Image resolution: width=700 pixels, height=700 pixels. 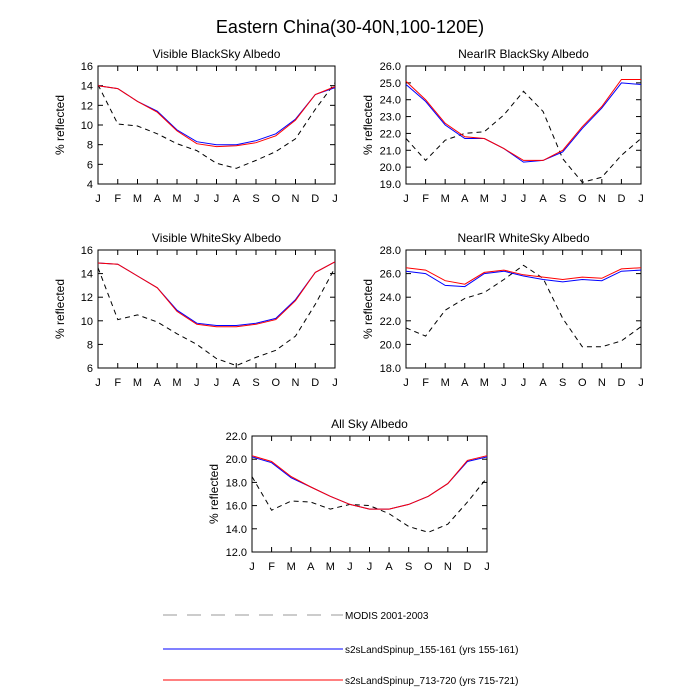 What do you see at coordinates (236, 530) in the screenshot?
I see `y-tick-label: 14.0` at bounding box center [236, 530].